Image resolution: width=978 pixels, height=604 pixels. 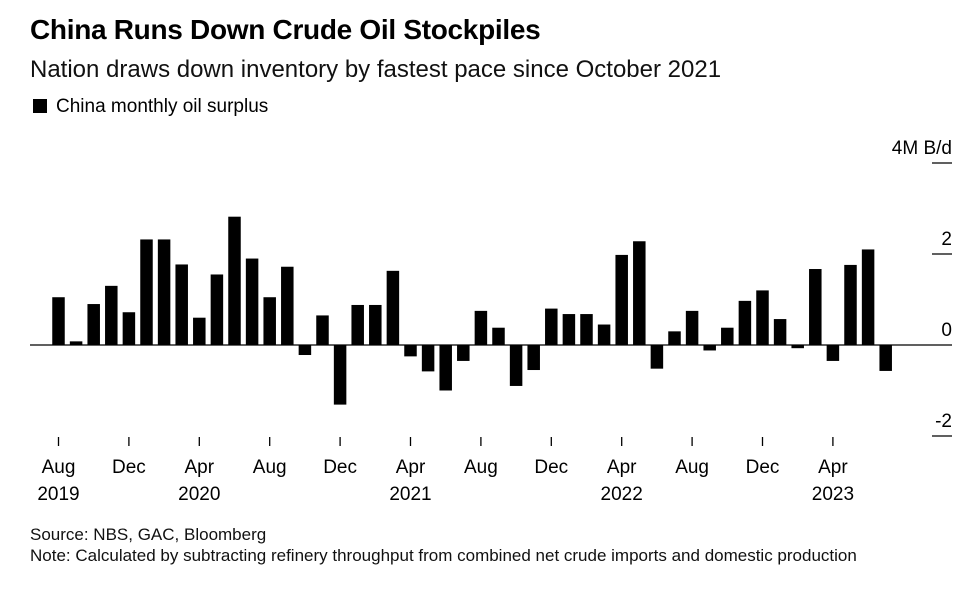 What do you see at coordinates (199, 494) in the screenshot?
I see `x-tick-label-year: 2020` at bounding box center [199, 494].